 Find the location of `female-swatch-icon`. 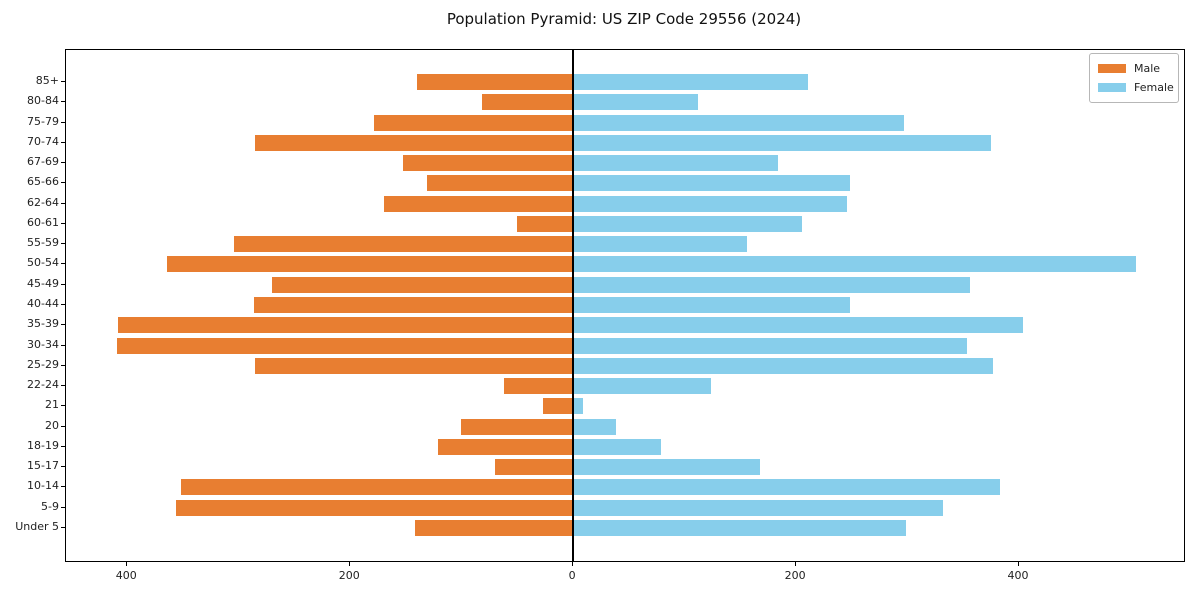

female-swatch-icon is located at coordinates (1112, 87).